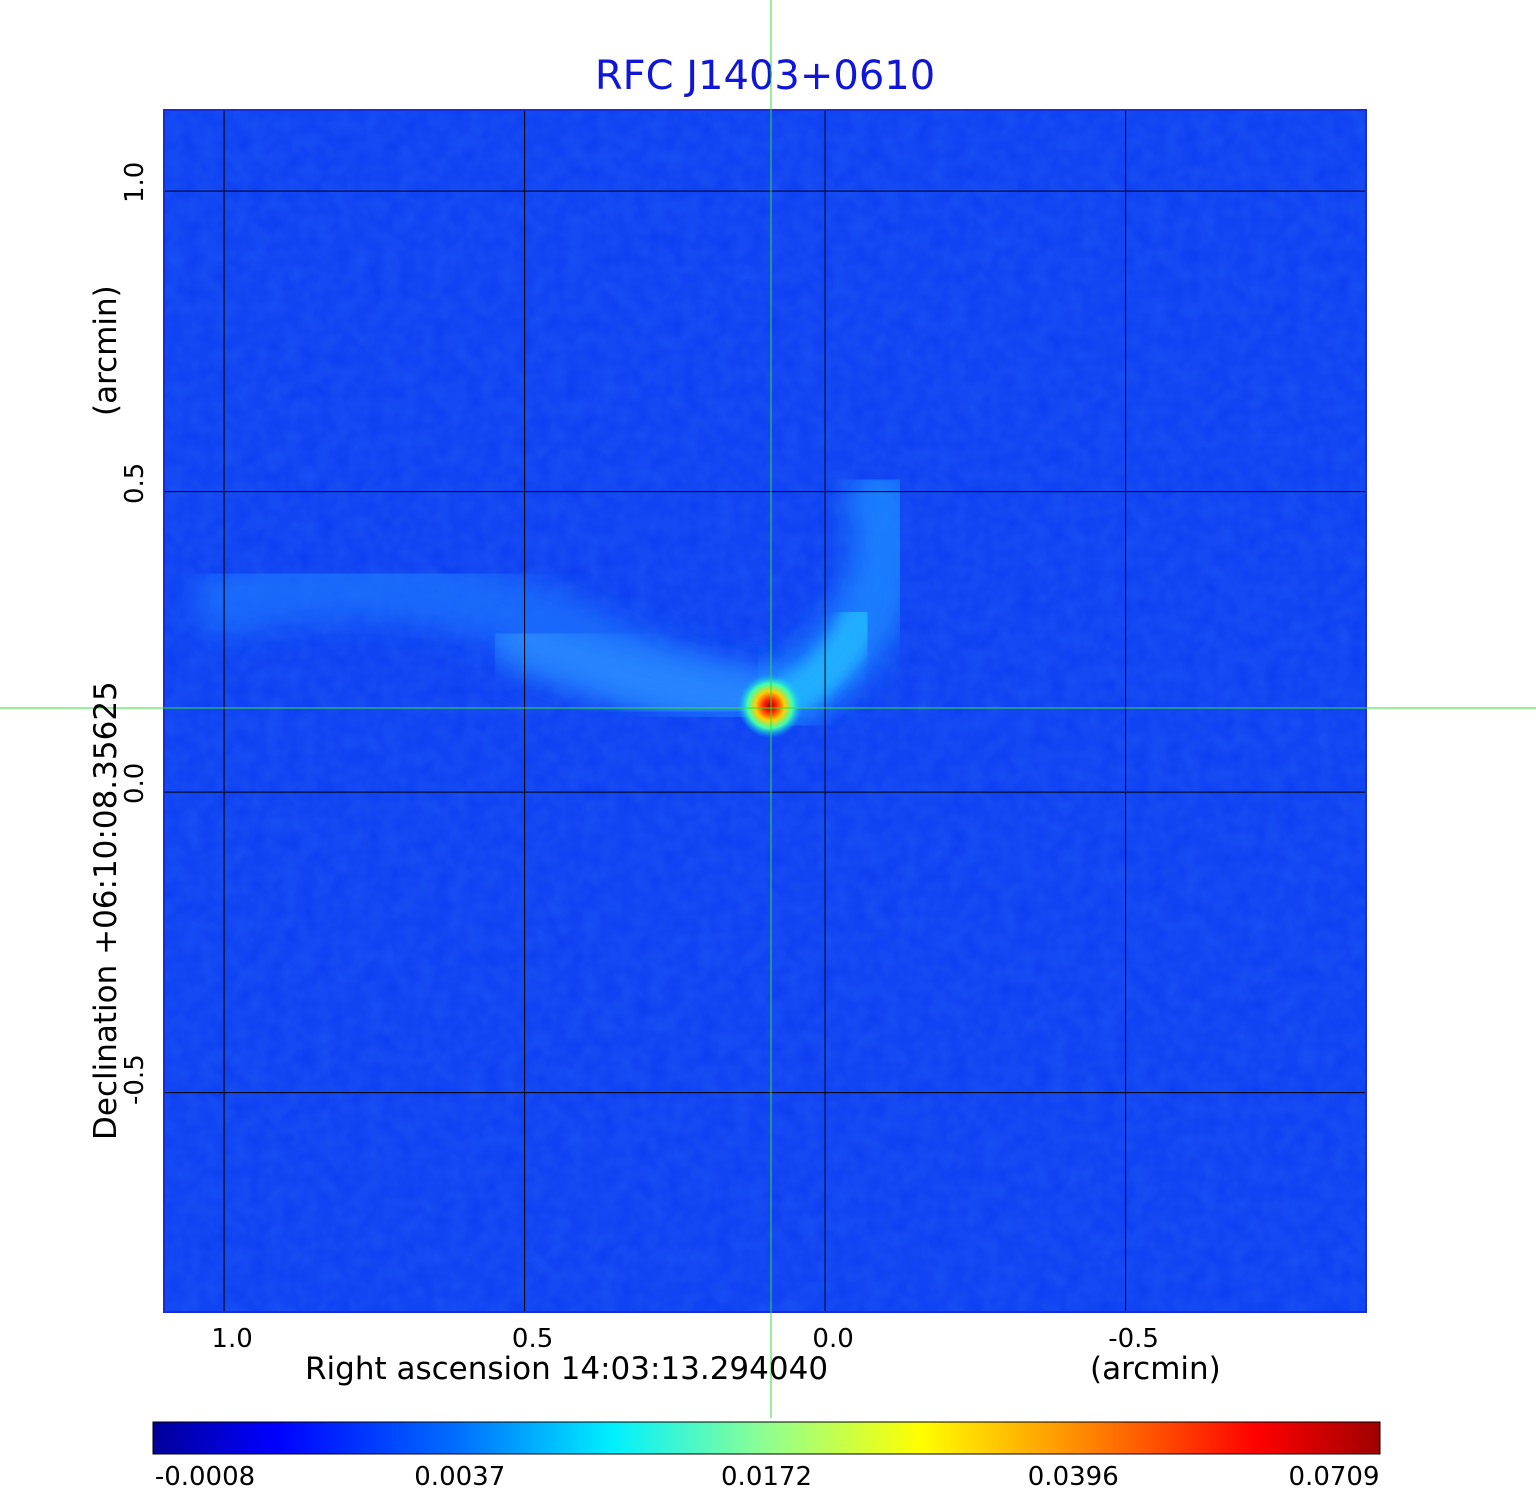 This screenshot has height=1511, width=1536. Describe the element at coordinates (135, 783) in the screenshot. I see `y-tick-label: 0.0` at that location.